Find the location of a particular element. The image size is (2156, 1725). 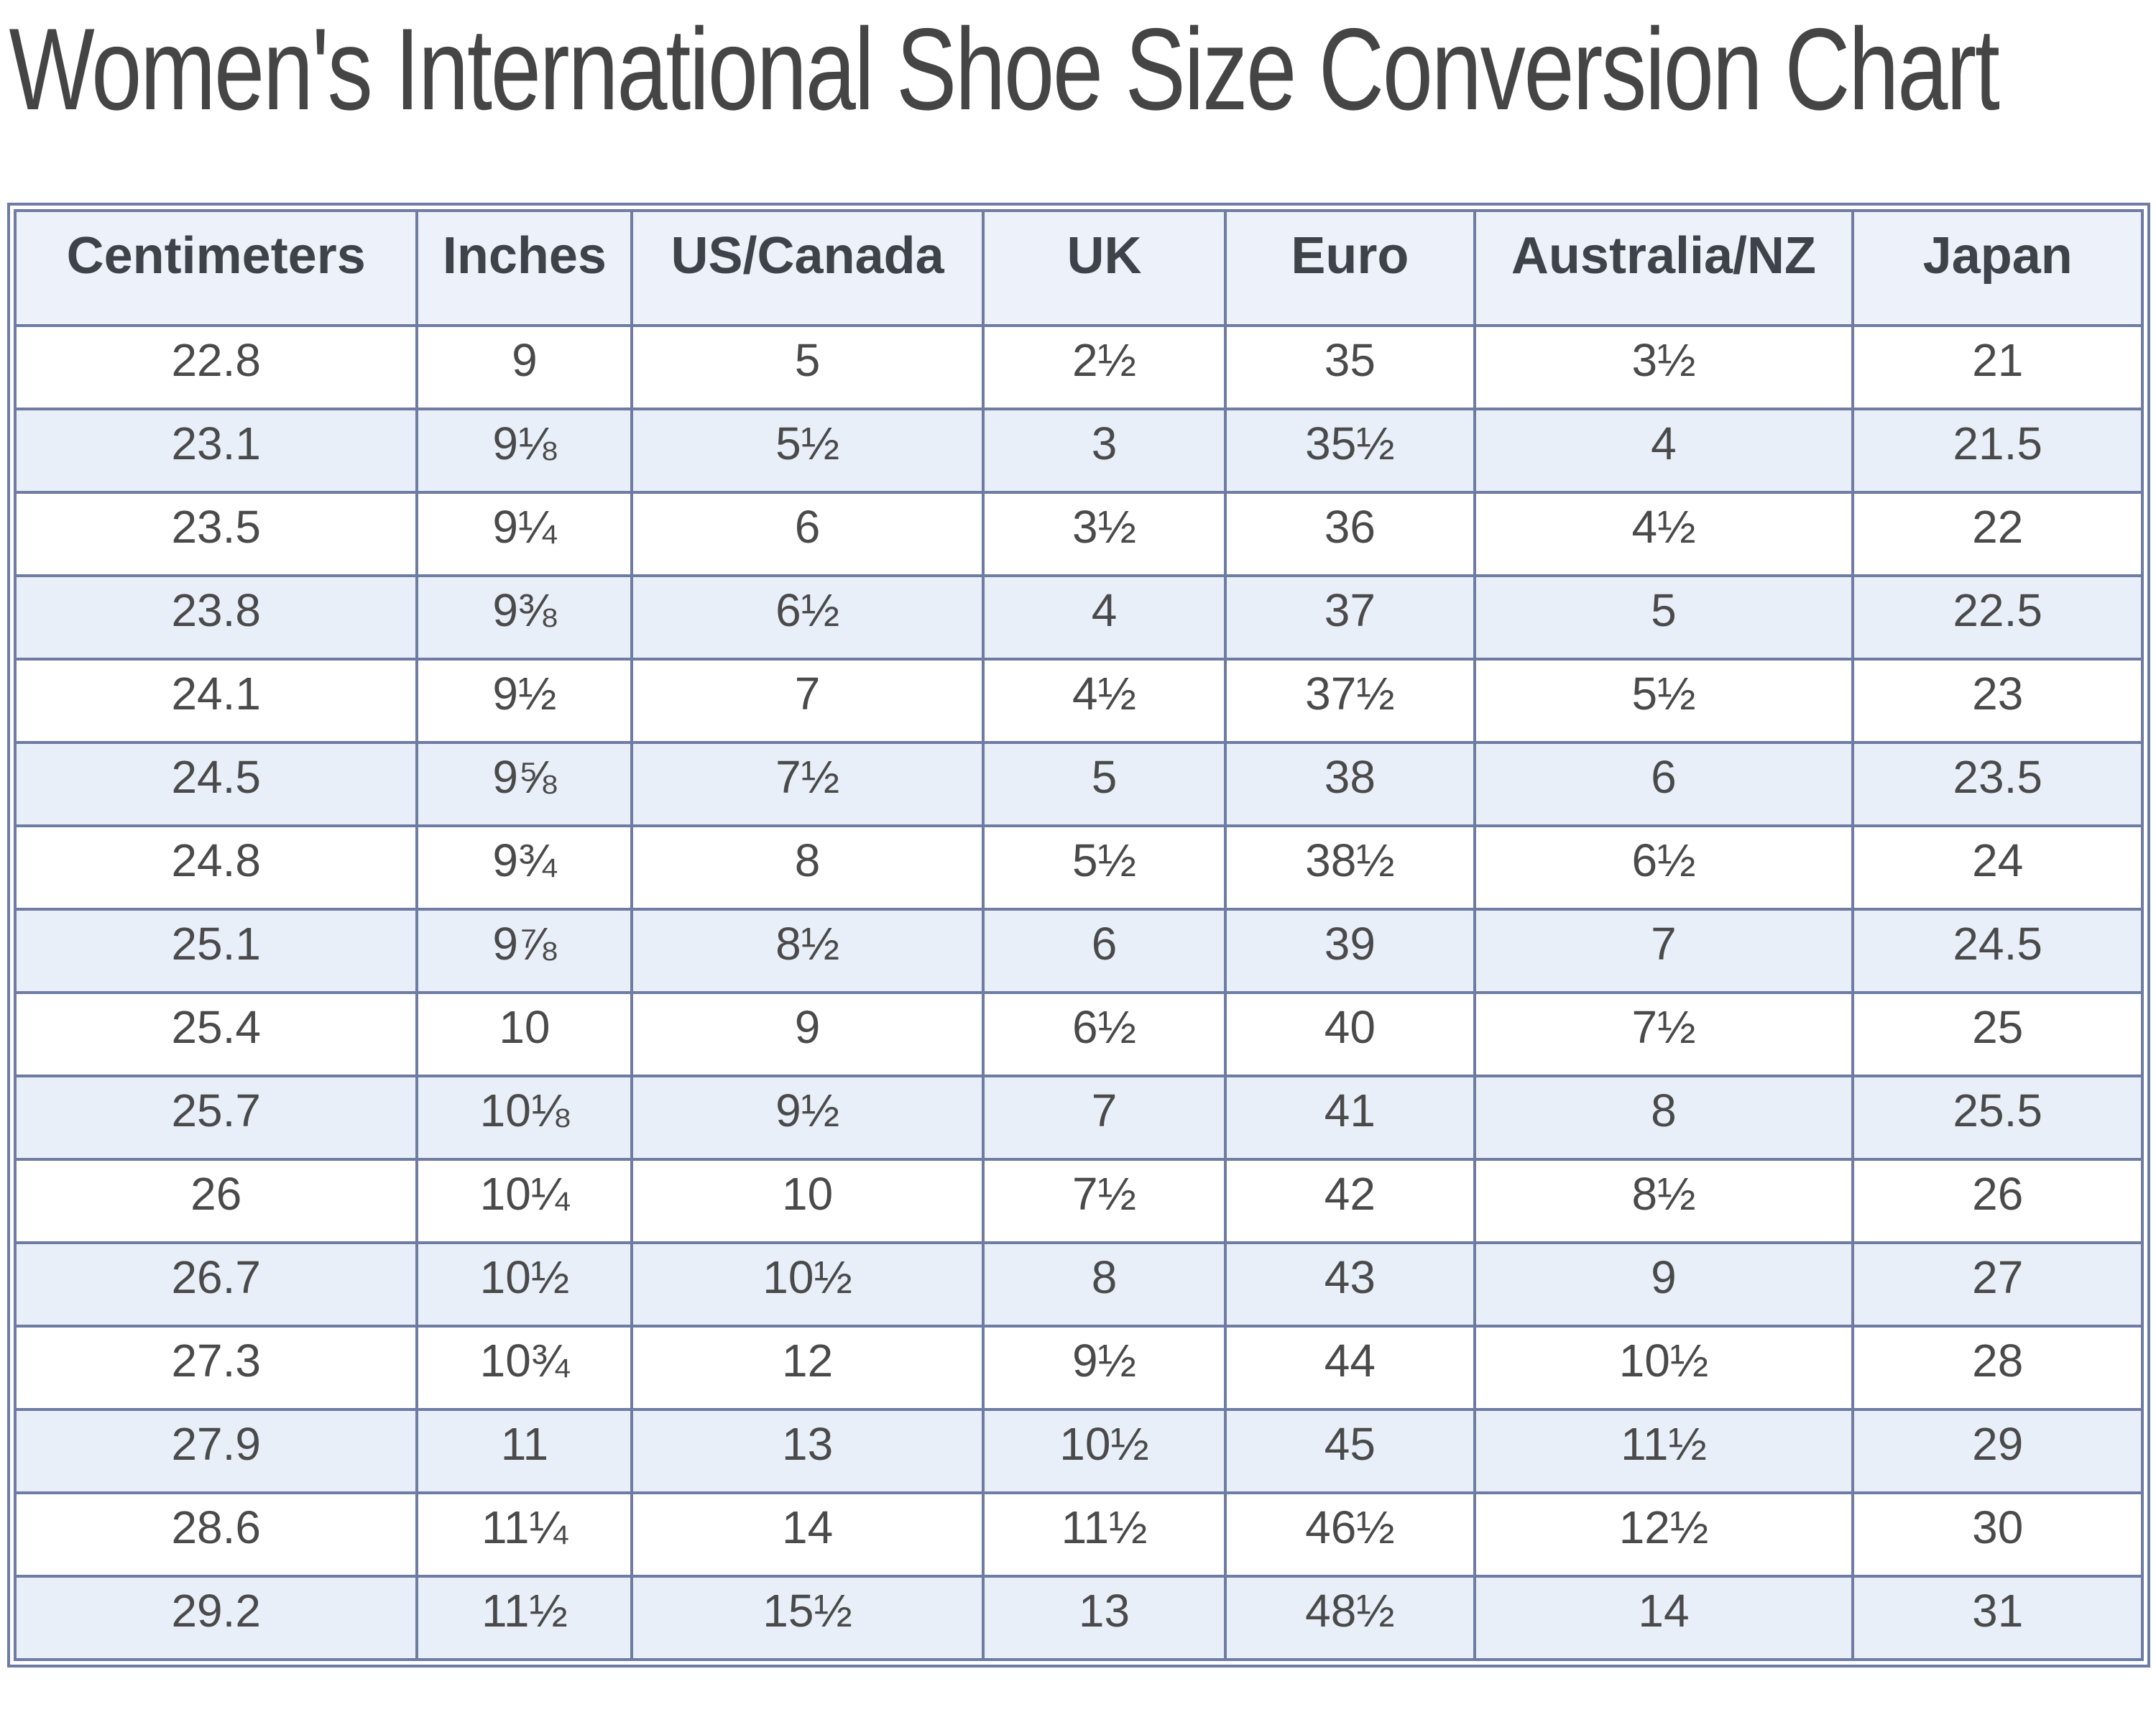

table-row: 25.4 10 9 6½ 40 7½ 25 is located at coordinates (1078, 1034).